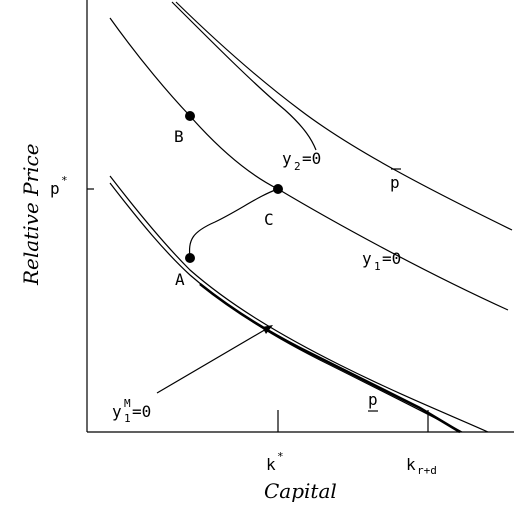 The height and width of the screenshot is (508, 514). What do you see at coordinates (297, 166) in the screenshot?
I see `svg-text: 2` at bounding box center [297, 166].